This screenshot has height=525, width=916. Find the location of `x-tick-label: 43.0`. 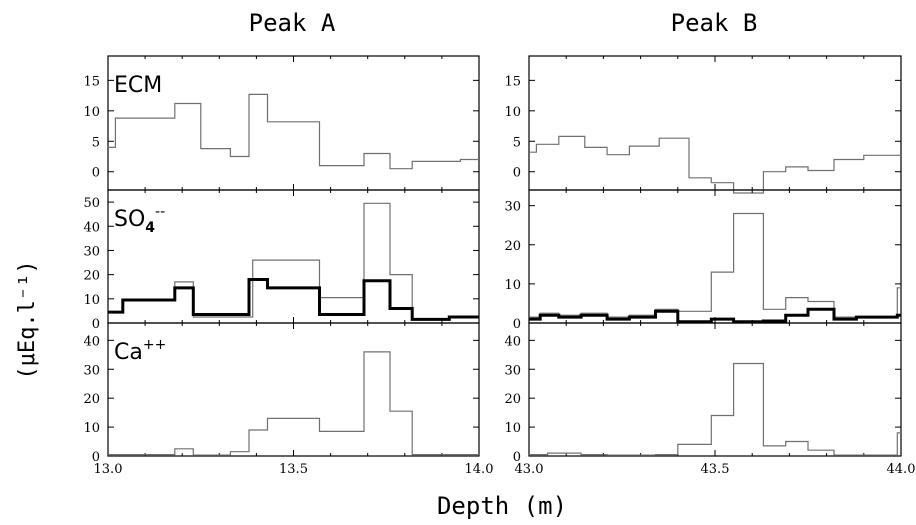

x-tick-label: 43.0 is located at coordinates (529, 469).